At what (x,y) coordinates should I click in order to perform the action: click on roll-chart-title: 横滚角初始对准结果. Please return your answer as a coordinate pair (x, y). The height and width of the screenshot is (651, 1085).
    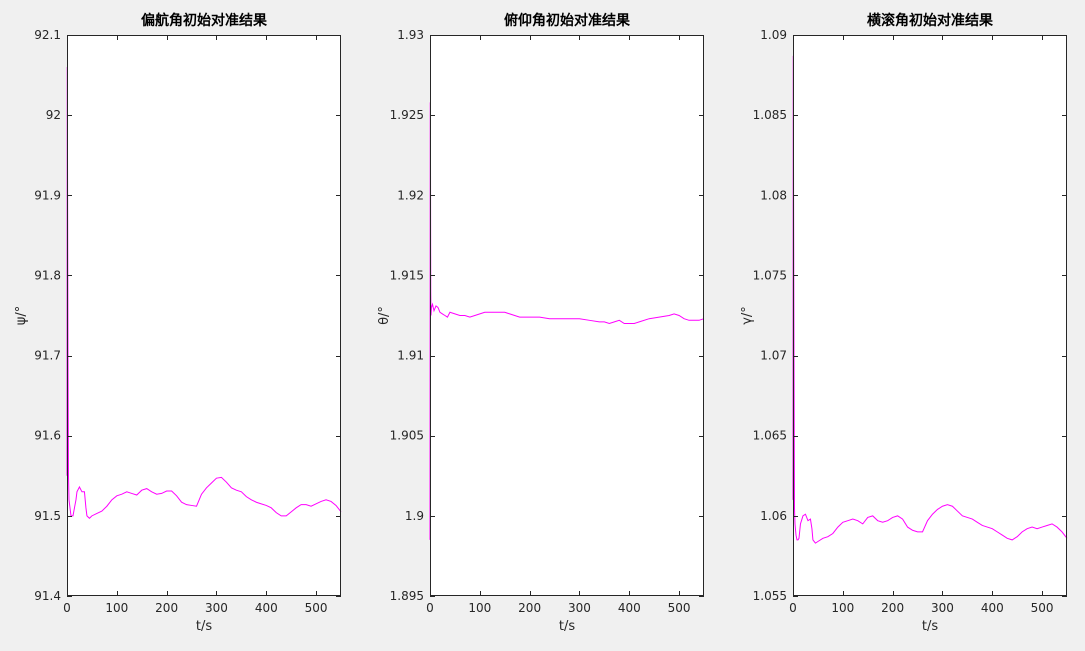
    Looking at the image, I should click on (930, 20).